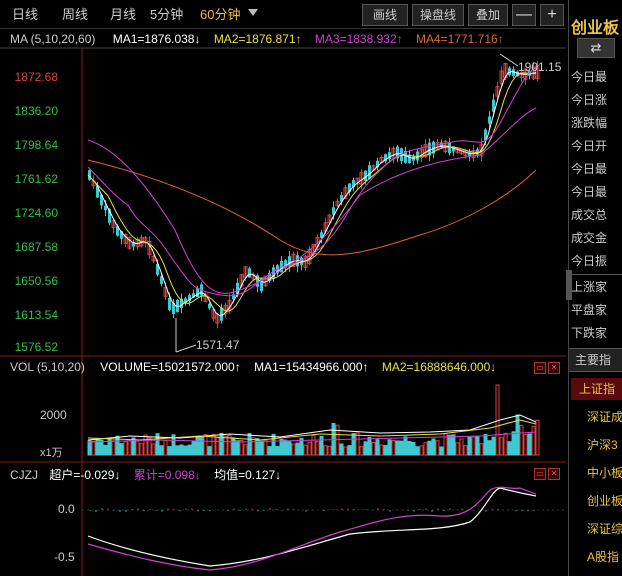 The height and width of the screenshot is (576, 622). I want to click on triangle-down-icon, so click(253, 12).